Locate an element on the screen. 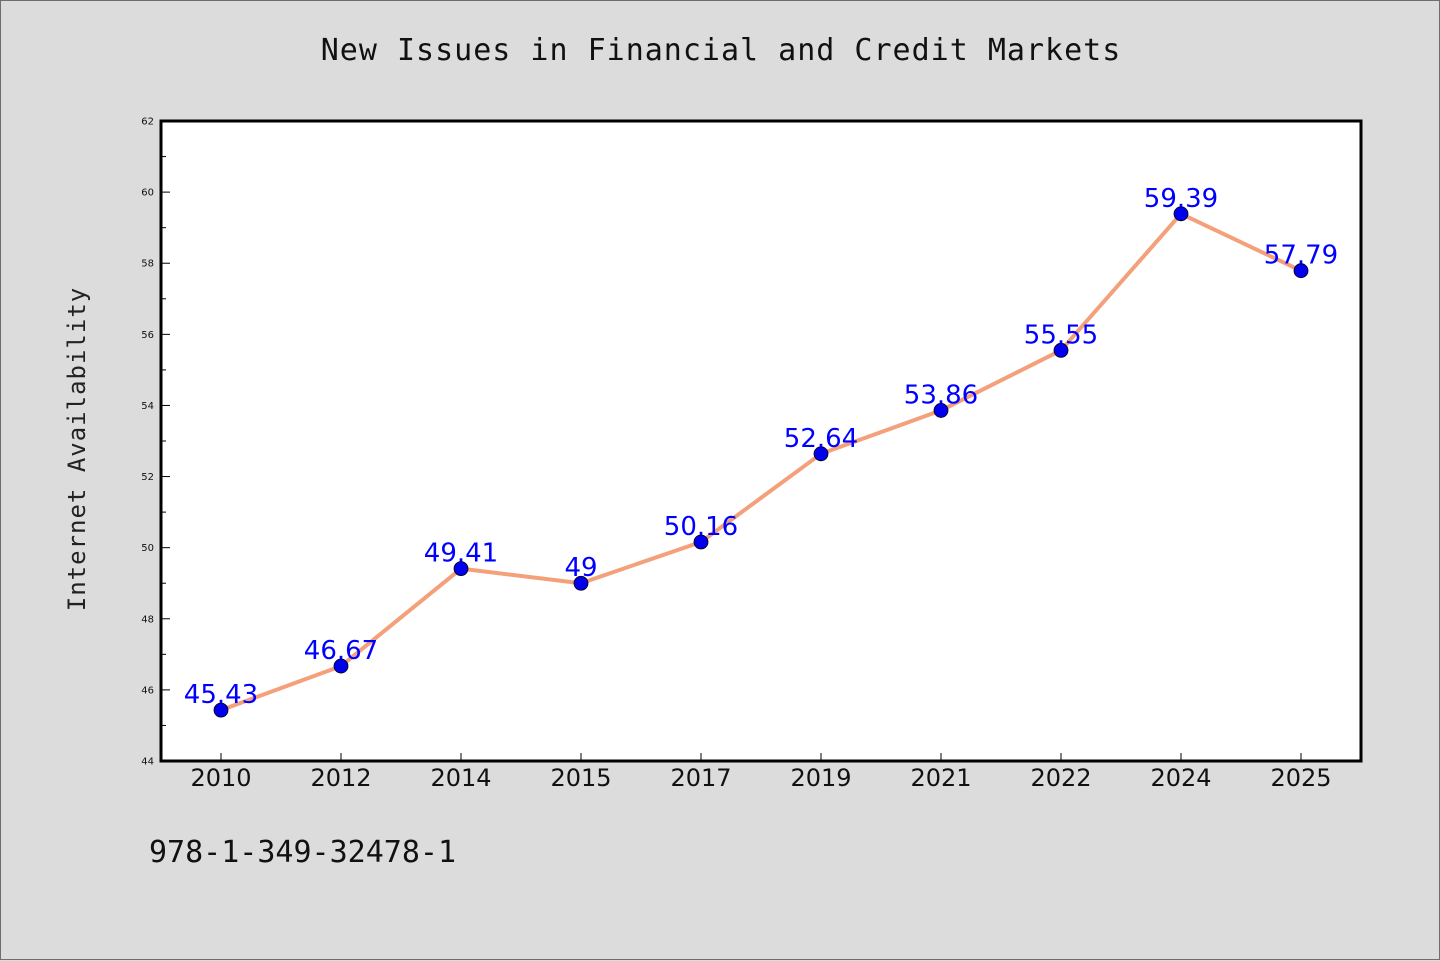 The width and height of the screenshot is (1440, 961). x-tick-label: 2019 is located at coordinates (820, 778).